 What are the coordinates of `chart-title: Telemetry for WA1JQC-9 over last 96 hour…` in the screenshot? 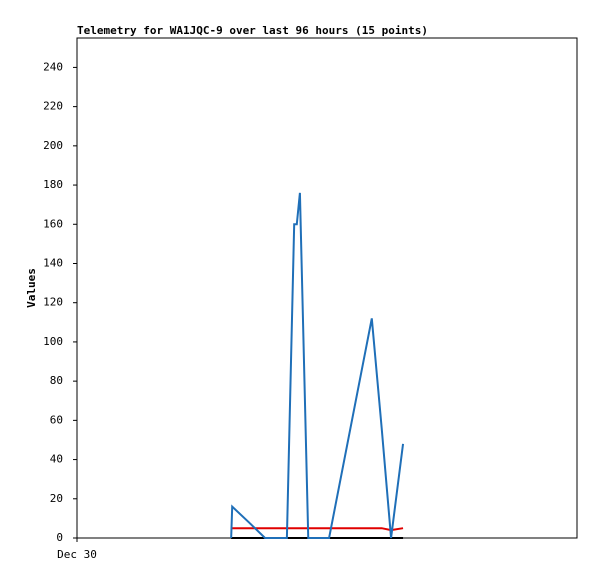 It's located at (252, 30).